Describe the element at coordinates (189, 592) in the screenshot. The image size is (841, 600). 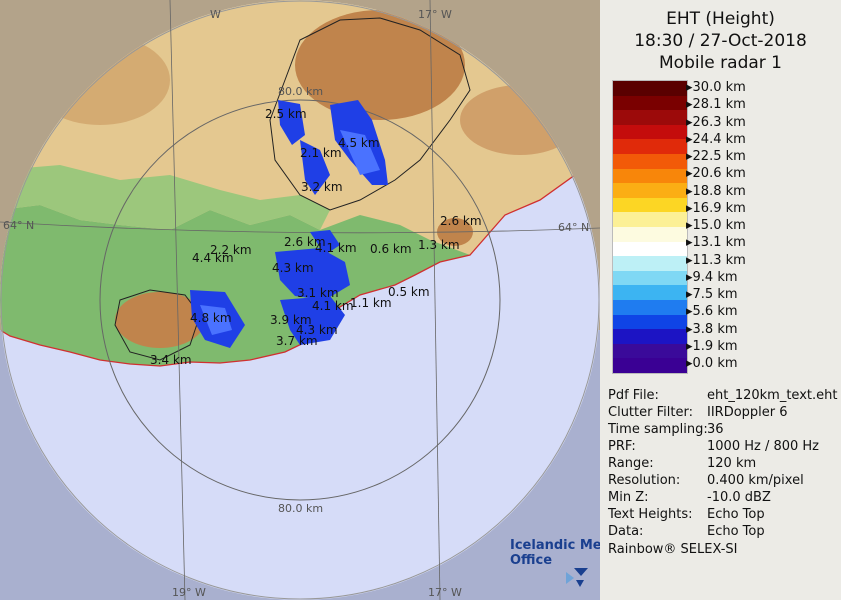
I see `lon-label: 19° W` at that location.